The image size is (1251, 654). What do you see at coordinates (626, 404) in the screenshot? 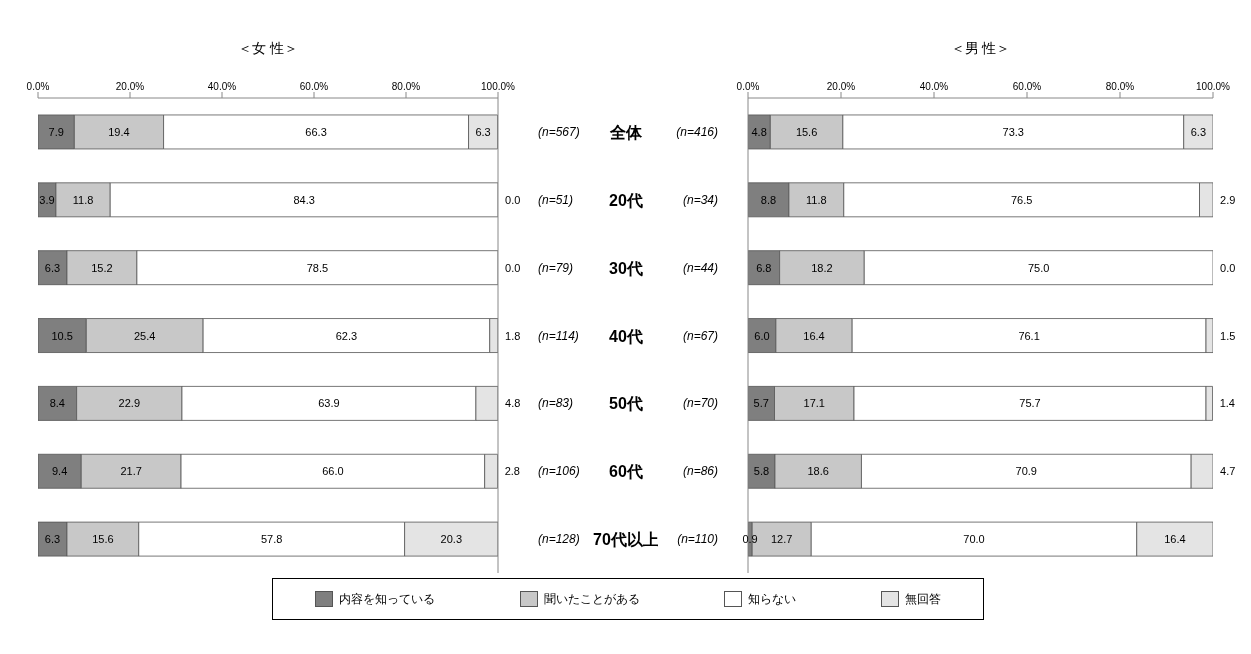
I see `y-tick-label: 50代` at bounding box center [626, 404].